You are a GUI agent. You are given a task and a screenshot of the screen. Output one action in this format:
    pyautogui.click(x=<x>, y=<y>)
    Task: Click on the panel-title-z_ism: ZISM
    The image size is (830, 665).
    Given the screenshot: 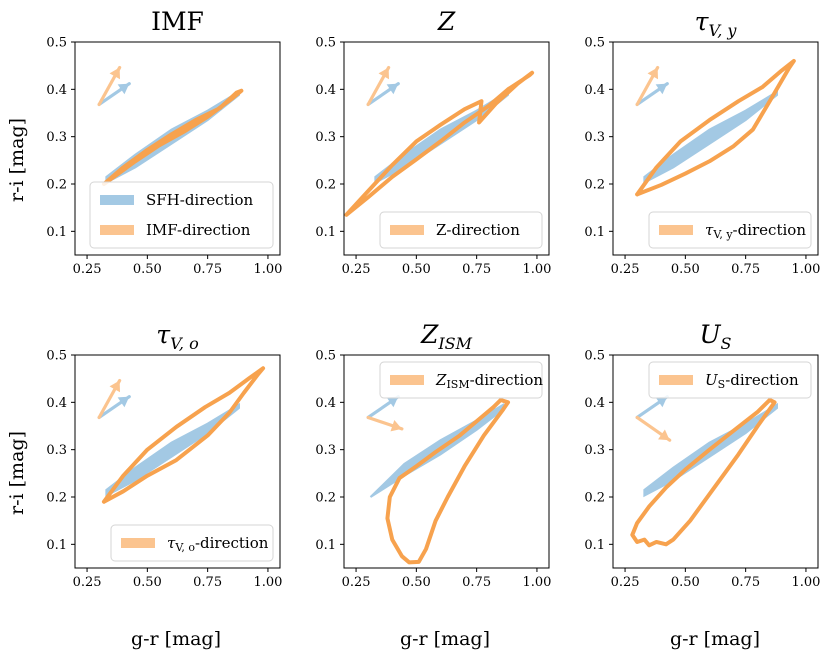 What is the action you would take?
    pyautogui.click(x=446, y=336)
    